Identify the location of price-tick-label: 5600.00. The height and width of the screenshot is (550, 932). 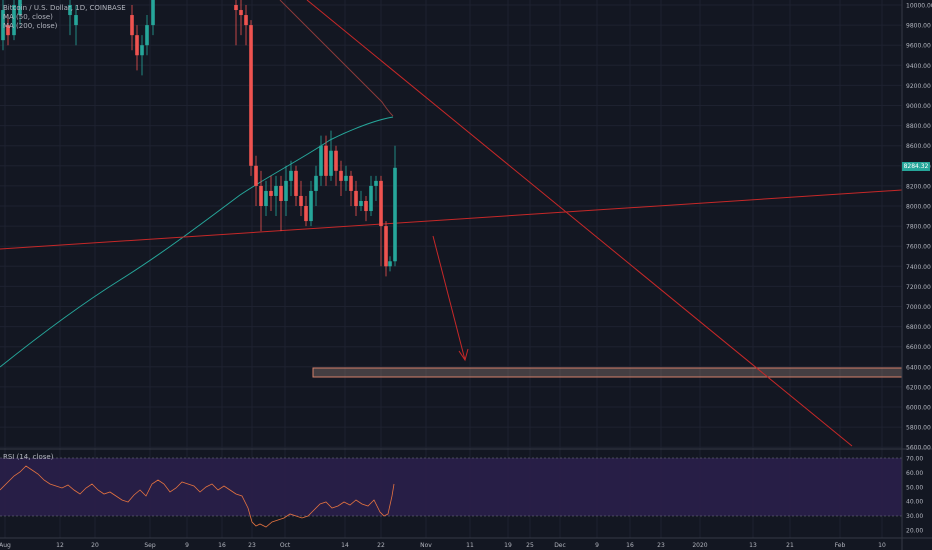
(918, 448).